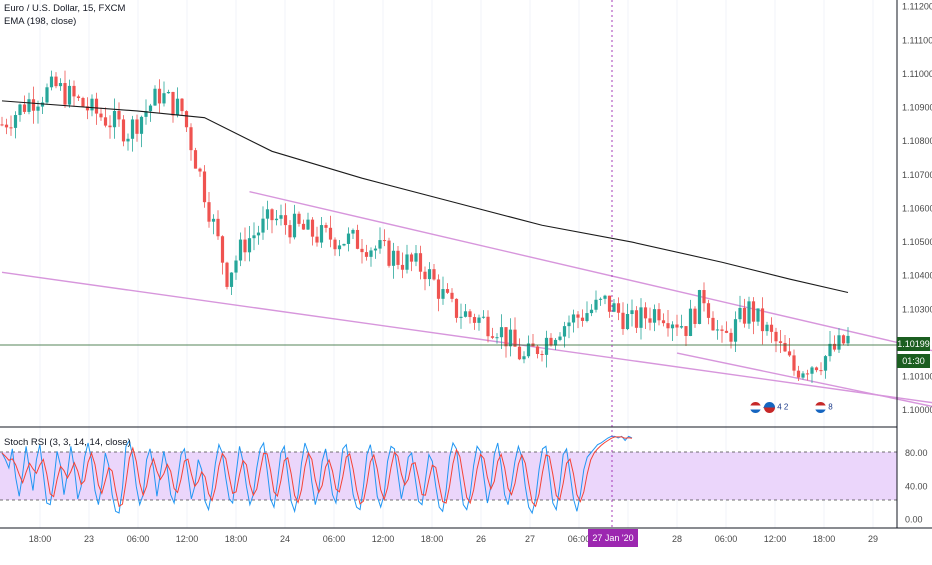  Describe the element at coordinates (917, 242) in the screenshot. I see `price-tick-label: 1.10500` at that location.